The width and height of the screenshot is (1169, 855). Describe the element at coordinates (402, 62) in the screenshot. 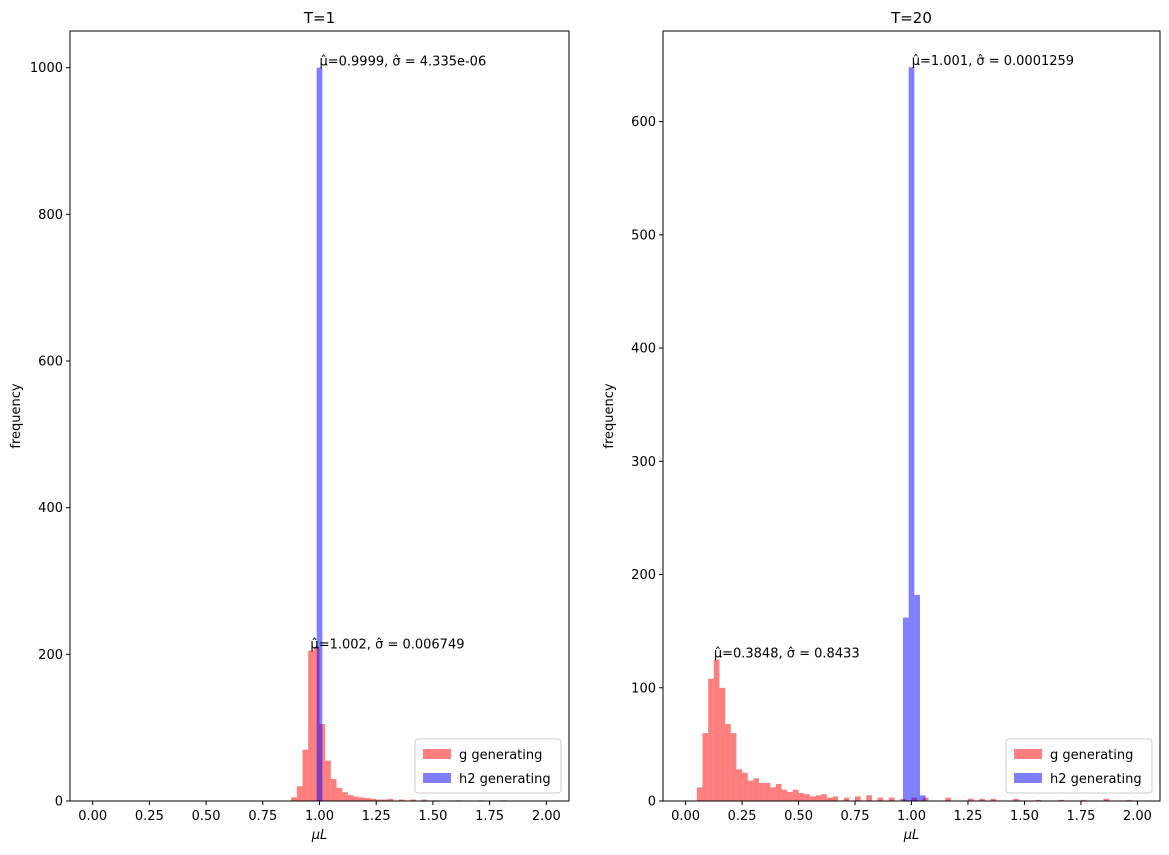

I see `stat-annotation: μ̂=0.9999, σ̂ = 4.335e-06` at that location.